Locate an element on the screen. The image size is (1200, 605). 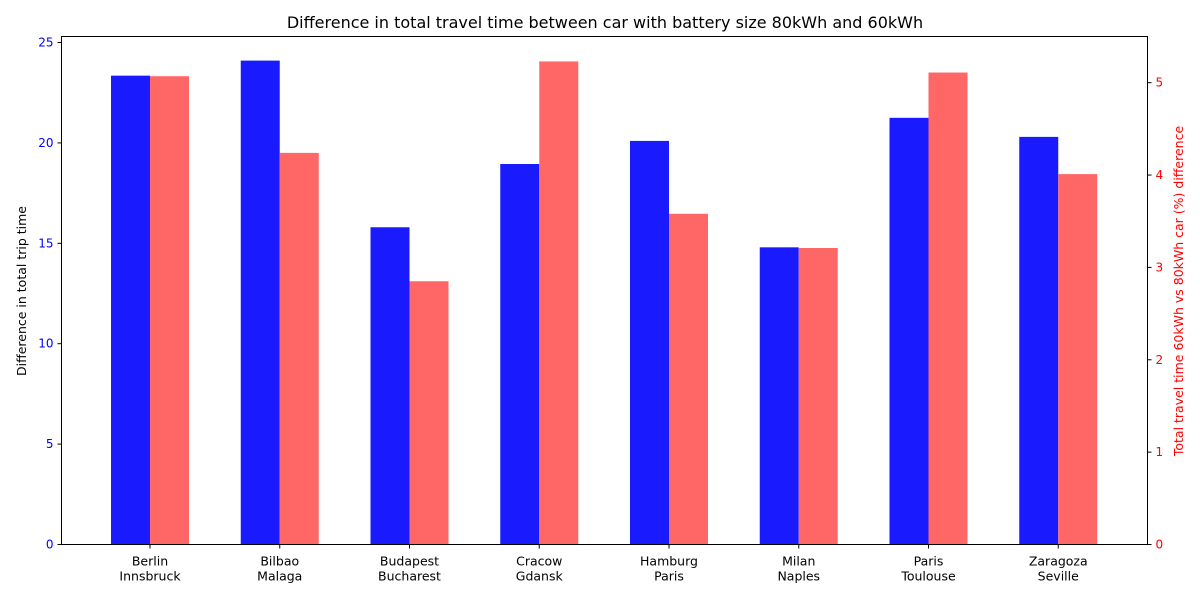
left-tick-label-3: 15 is located at coordinates (45, 243).